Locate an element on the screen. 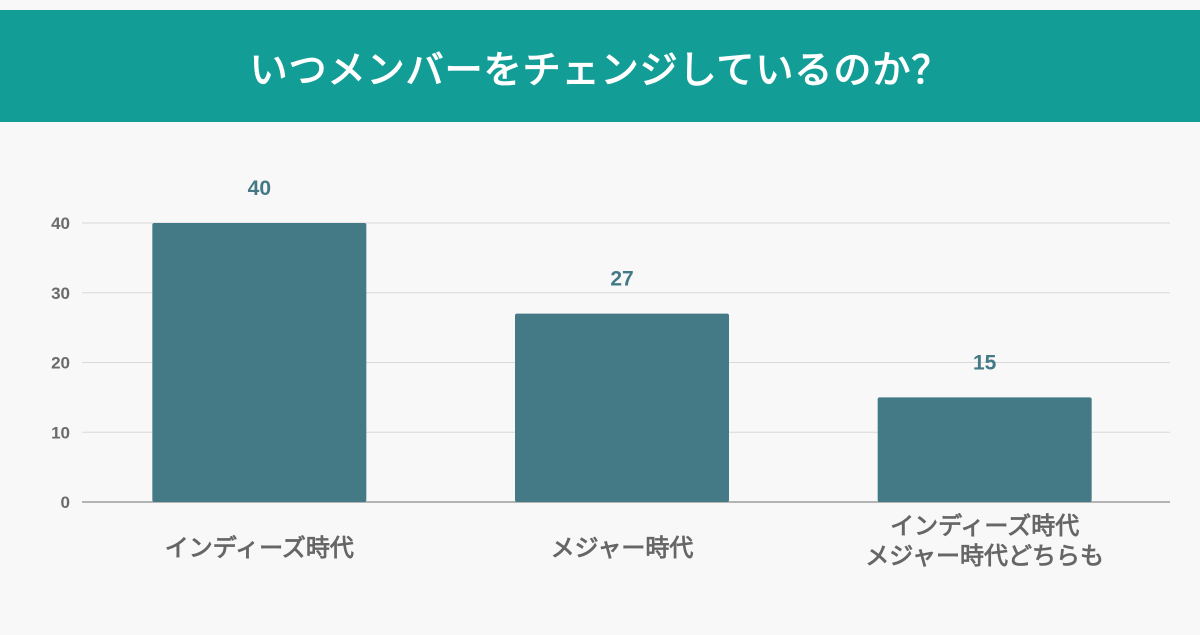 Image resolution: width=1200 pixels, height=635 pixels. chart-title: いつメンバーをチェンジしているのか？ is located at coordinates (600, 69).